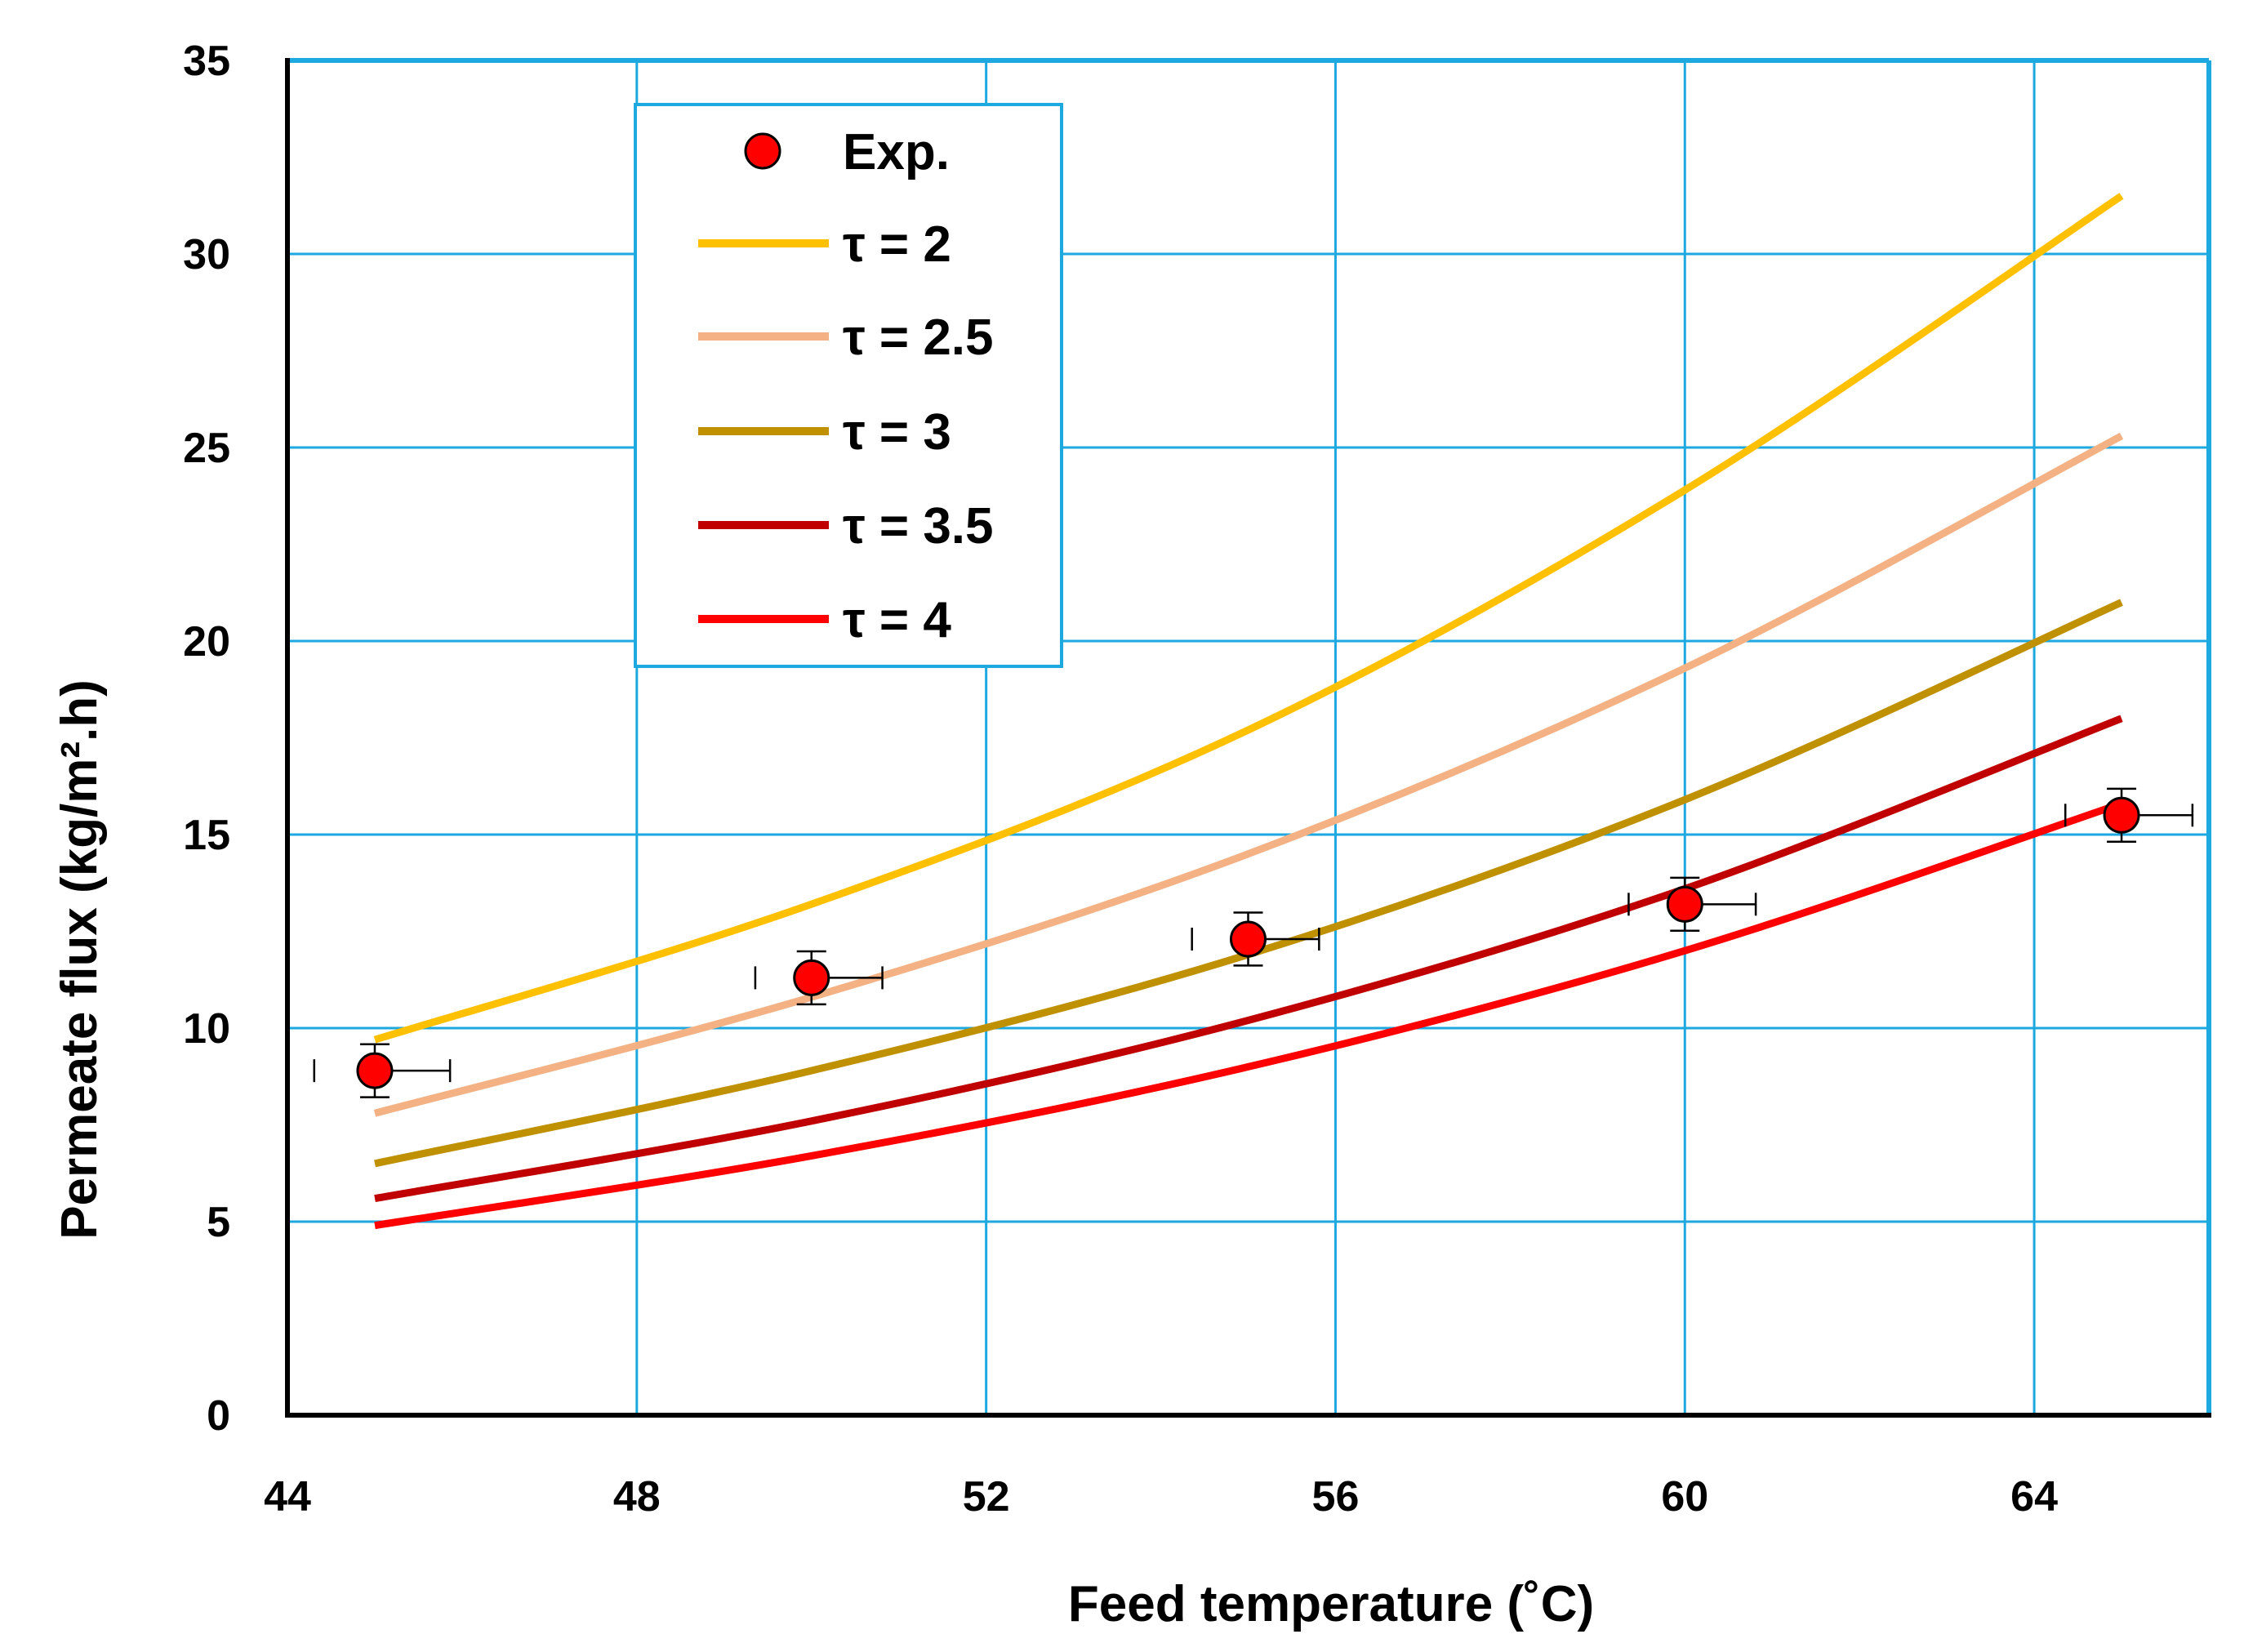 The height and width of the screenshot is (1652, 2244). What do you see at coordinates (896, 152) in the screenshot?
I see `legend-label-exp: Exp.` at bounding box center [896, 152].